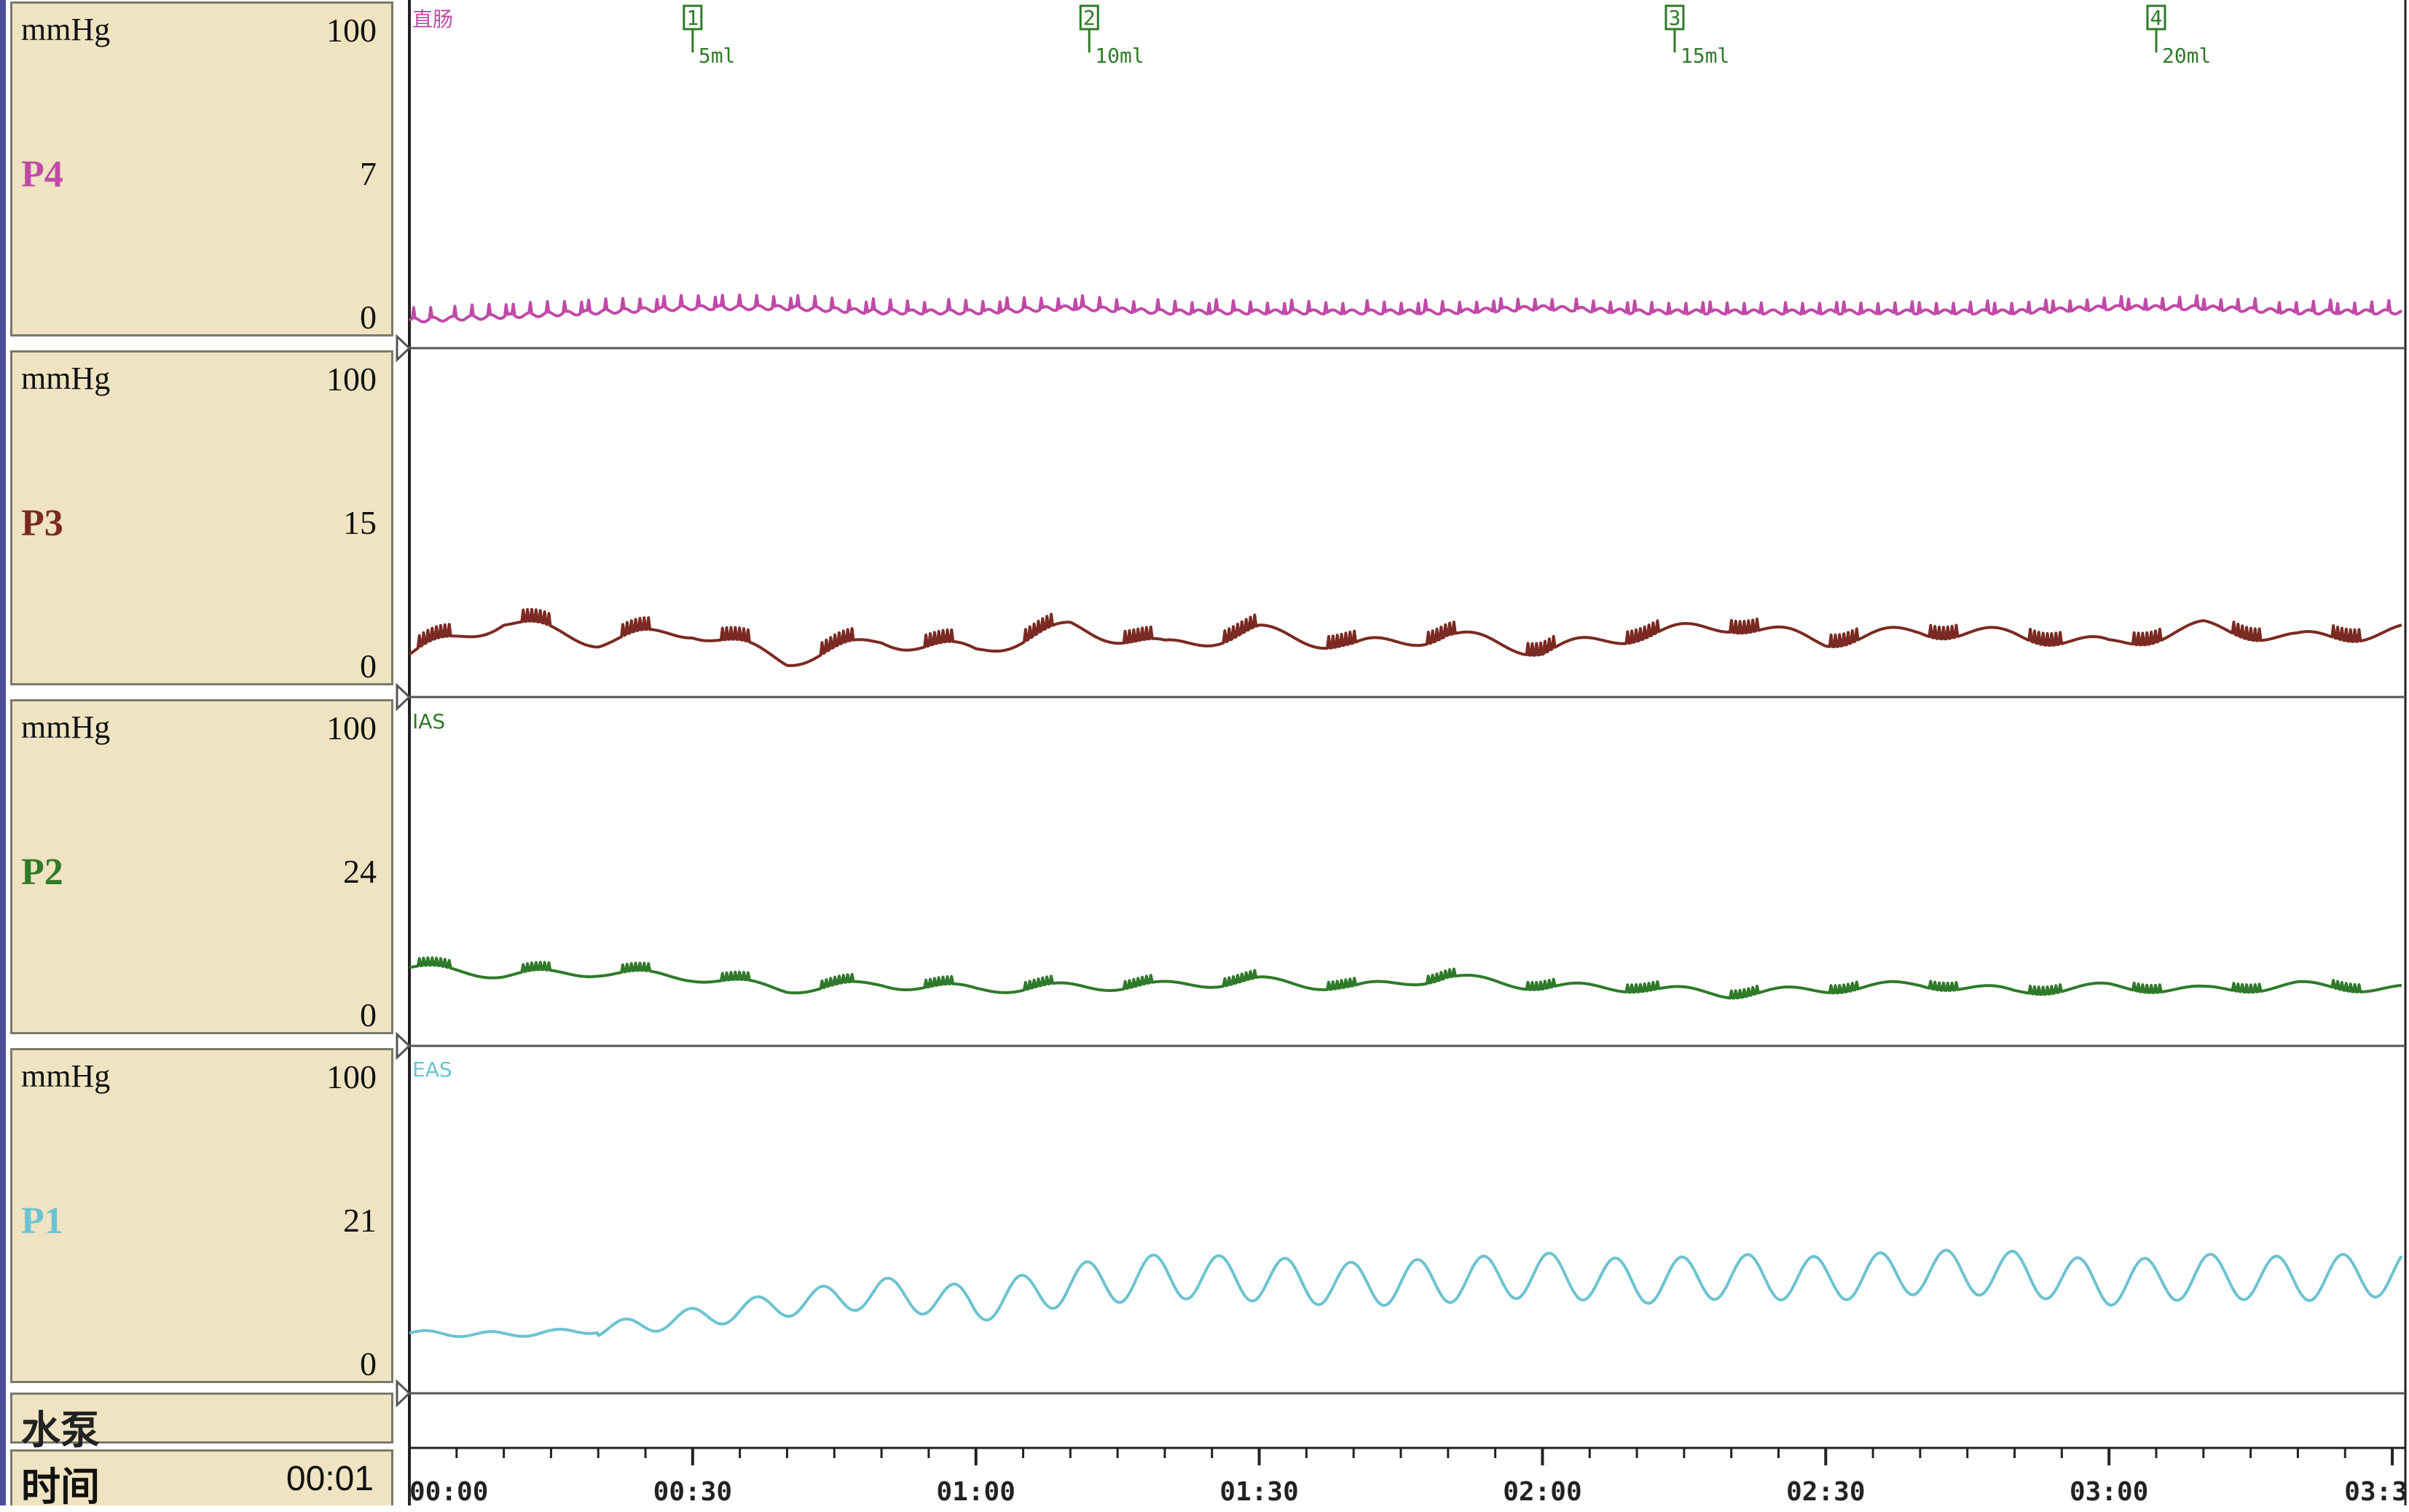  I want to click on event-marker-label: 5ml, so click(717, 56).